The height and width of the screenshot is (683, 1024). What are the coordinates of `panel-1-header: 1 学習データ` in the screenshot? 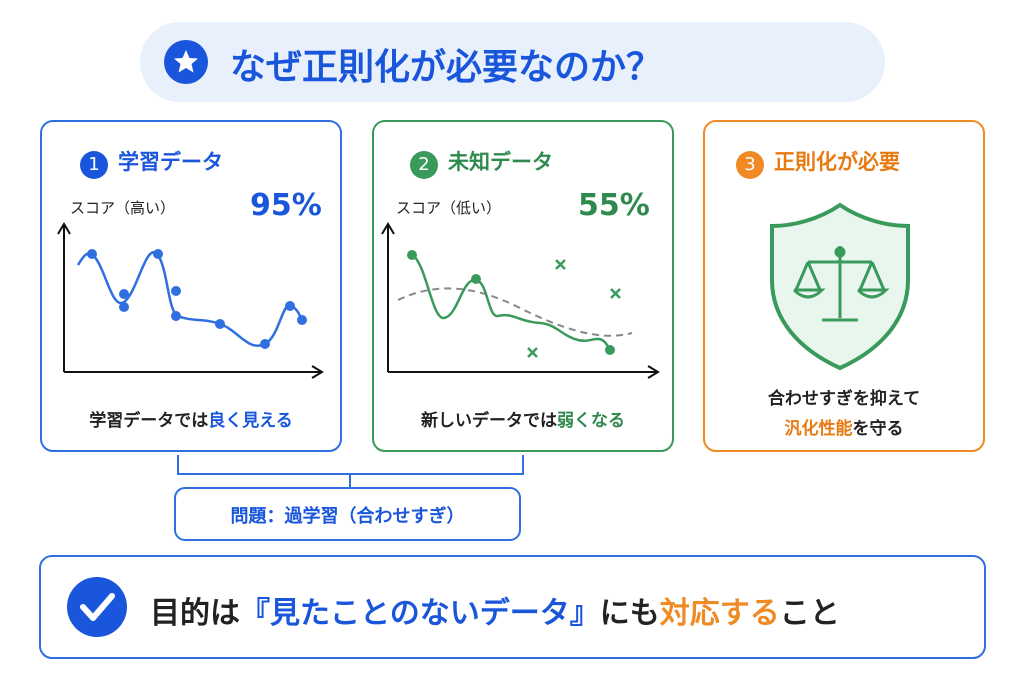 It's located at (151, 162).